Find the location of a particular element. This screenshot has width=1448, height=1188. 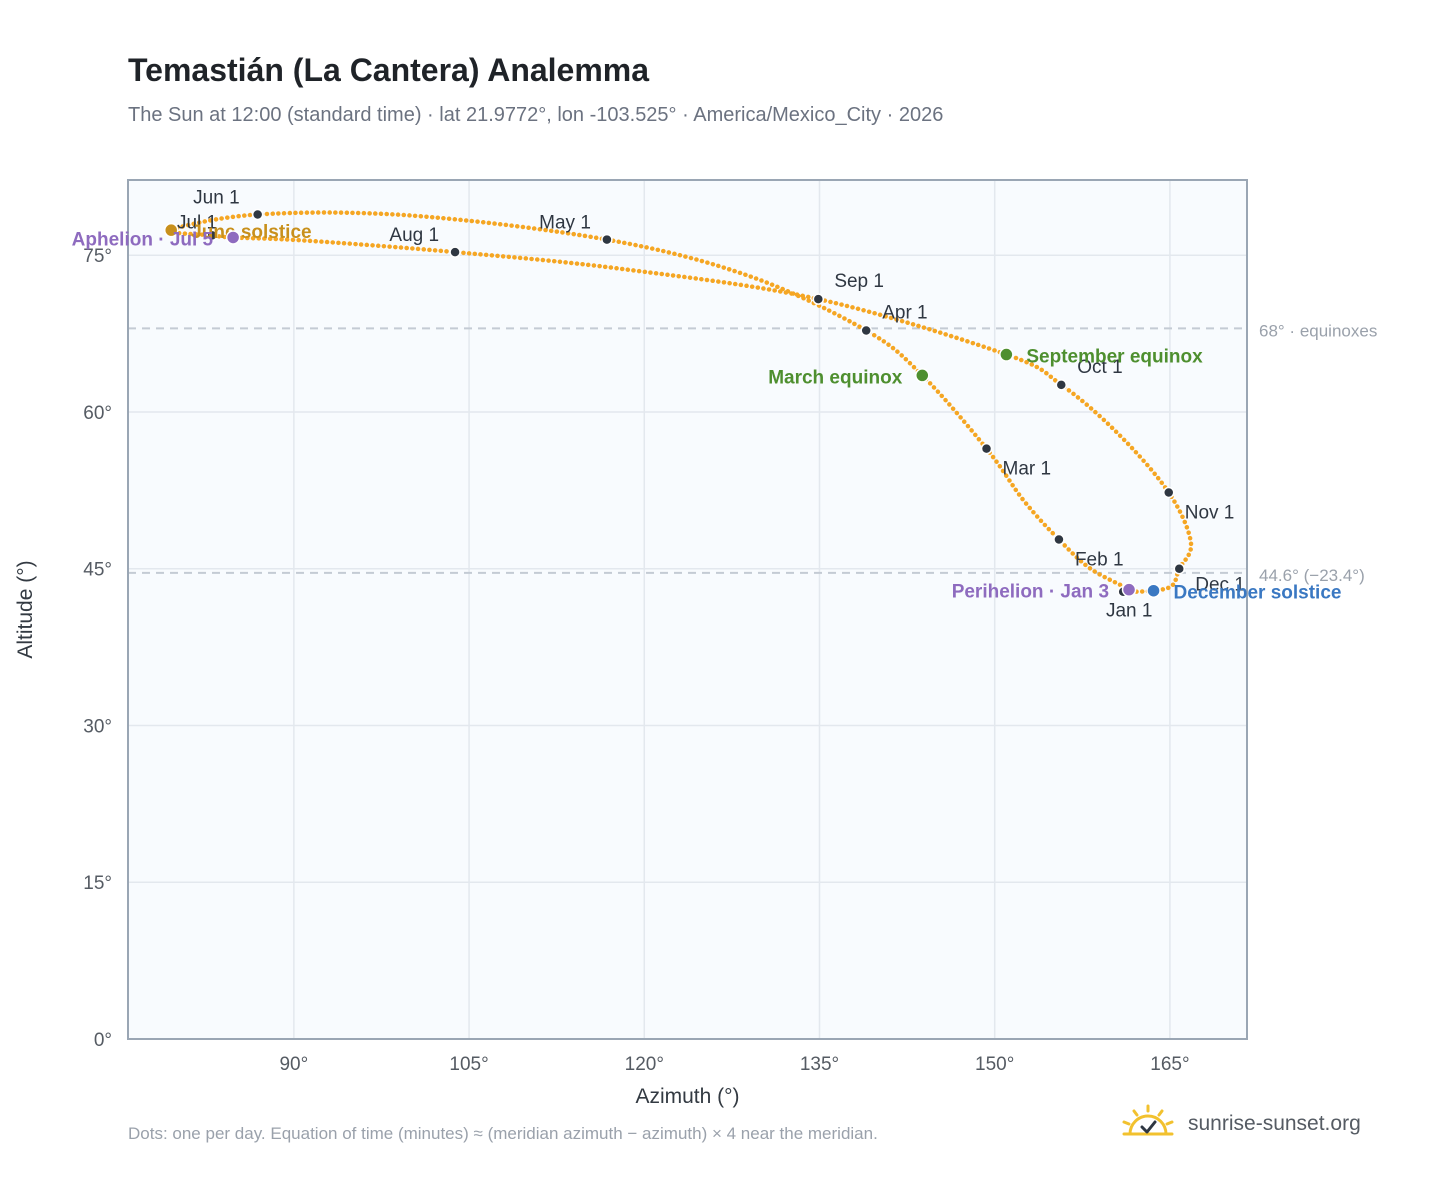

y-tick-label: 15° is located at coordinates (97, 883).